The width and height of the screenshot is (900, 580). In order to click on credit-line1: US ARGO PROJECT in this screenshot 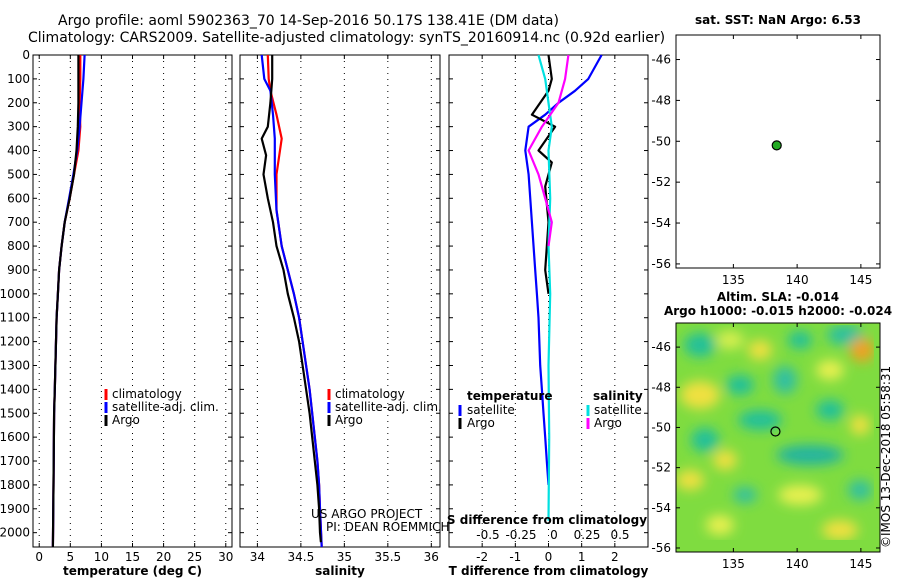, I will do `click(367, 514)`.